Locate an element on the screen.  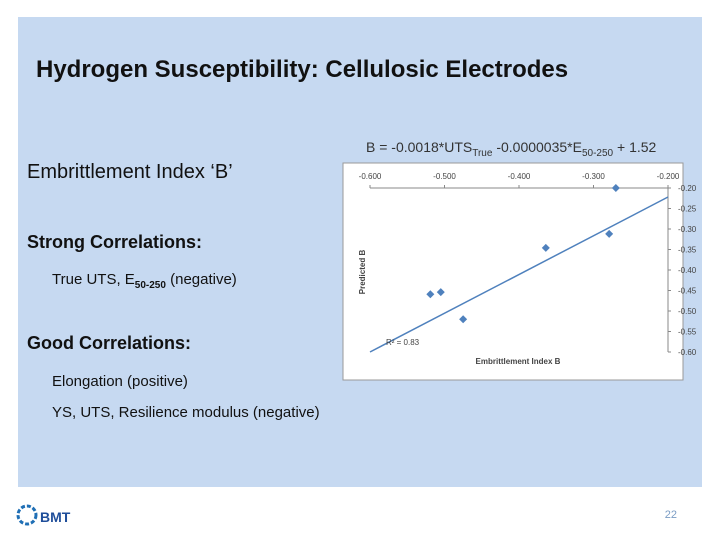
equation-part: -0.0000035*E is located at coordinates (537, 147).